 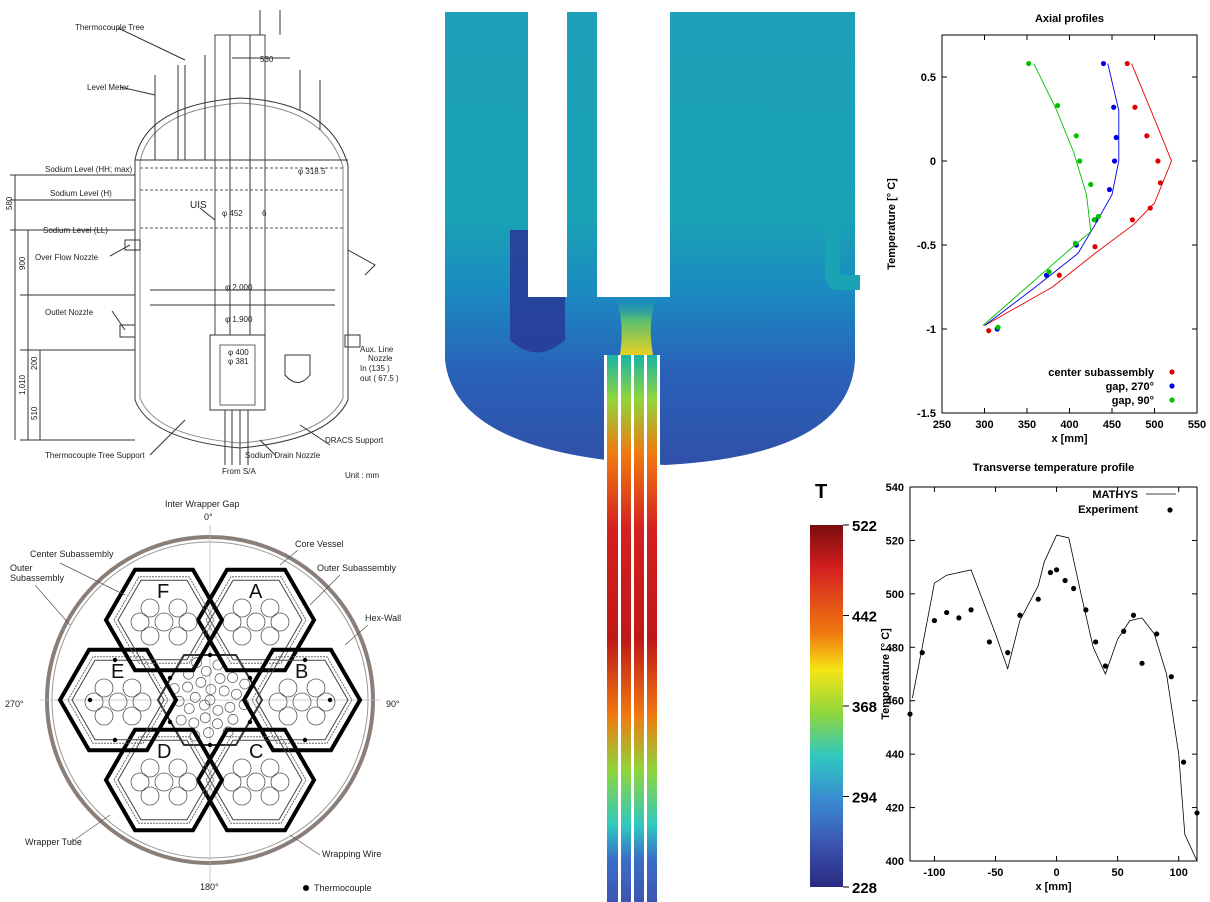 What do you see at coordinates (632, 628) in the screenshot?
I see `fuel-rods` at bounding box center [632, 628].